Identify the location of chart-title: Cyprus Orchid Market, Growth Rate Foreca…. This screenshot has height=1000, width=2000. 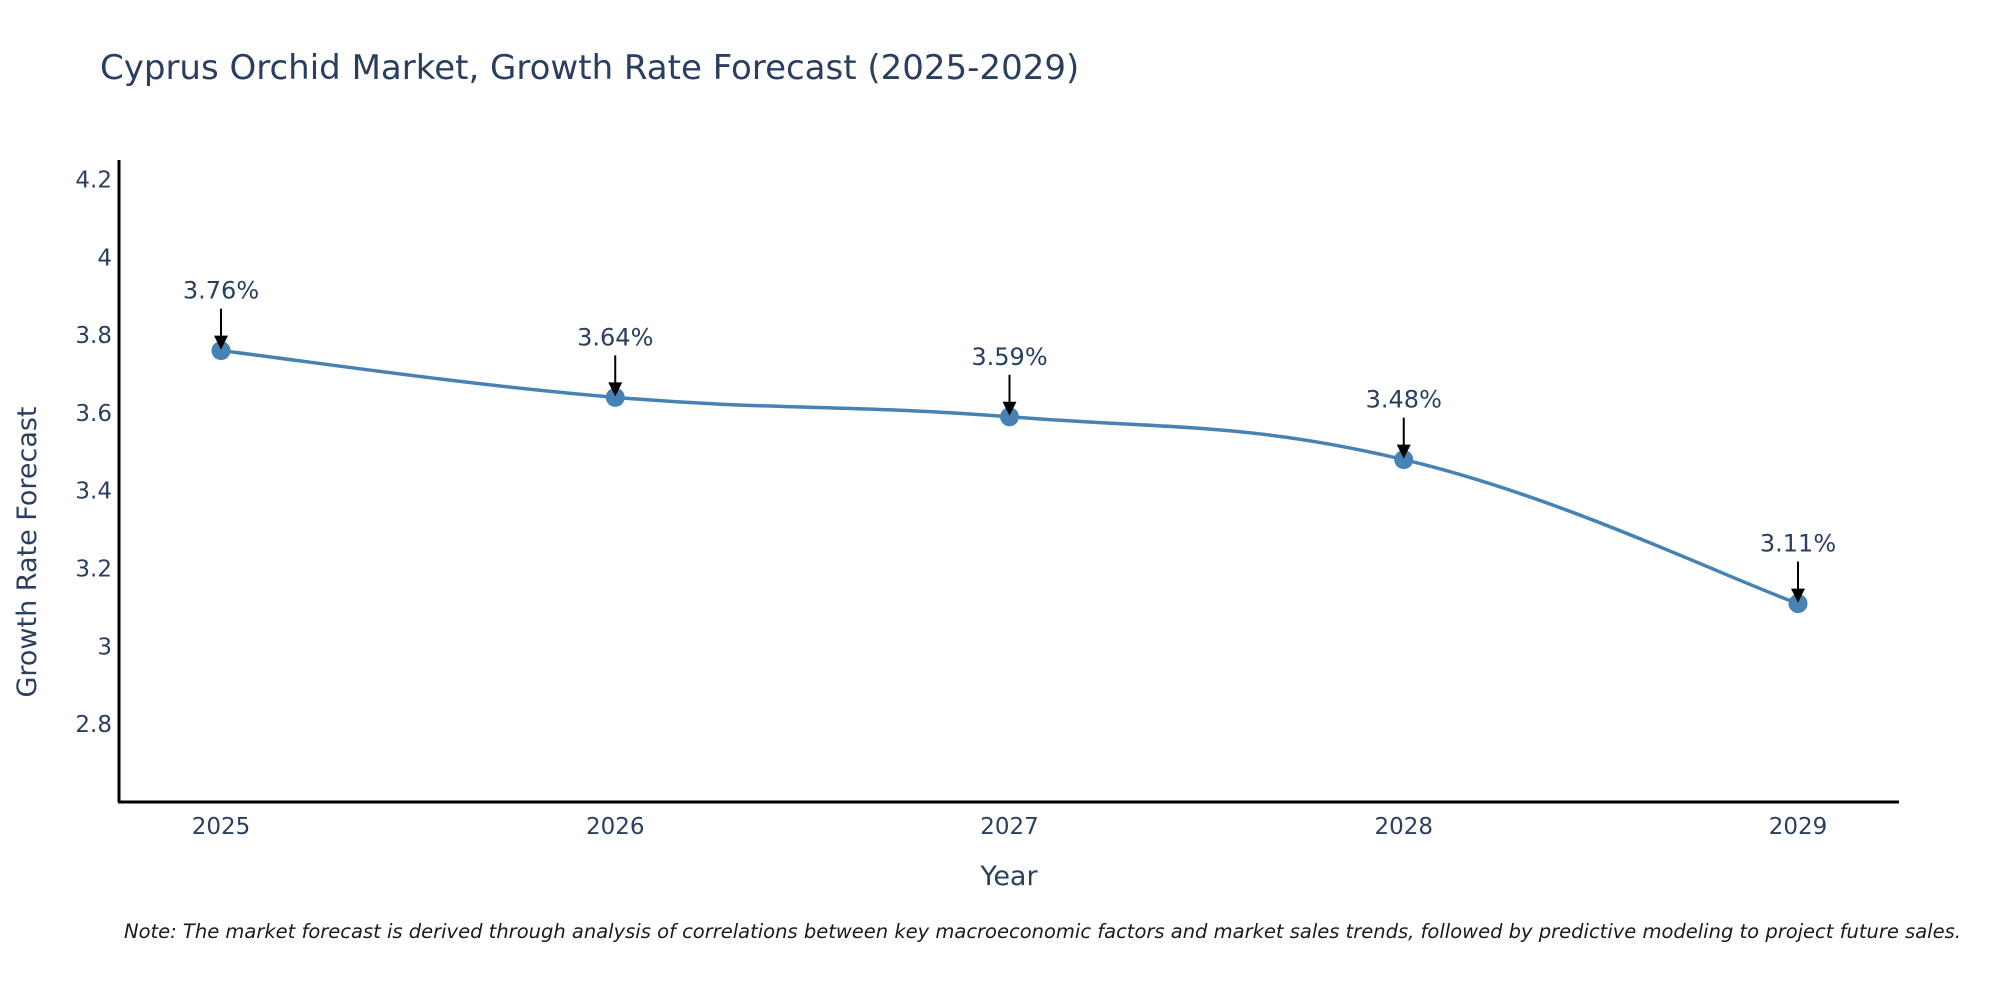
(589, 68).